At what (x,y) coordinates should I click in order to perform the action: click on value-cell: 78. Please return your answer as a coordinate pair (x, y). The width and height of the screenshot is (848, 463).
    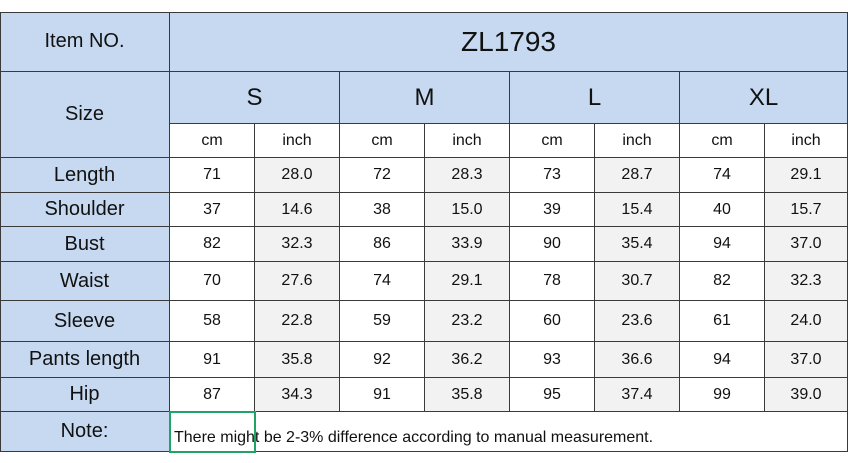
    Looking at the image, I should click on (552, 281).